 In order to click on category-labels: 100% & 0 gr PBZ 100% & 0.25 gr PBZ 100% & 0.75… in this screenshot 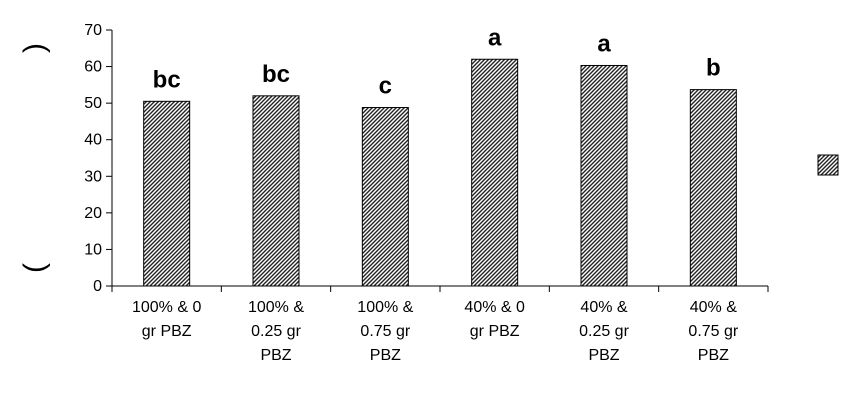, I will do `click(435, 331)`.